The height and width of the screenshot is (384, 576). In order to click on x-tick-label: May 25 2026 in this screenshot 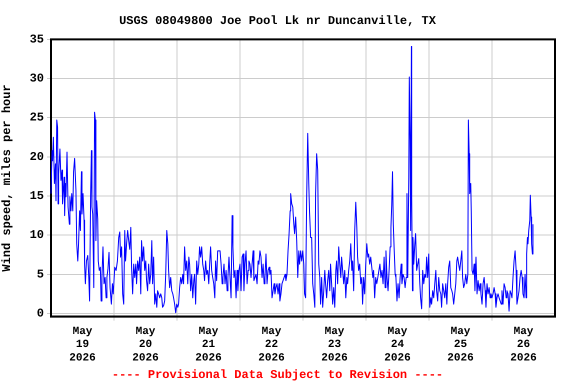, I will do `click(460, 345)`.